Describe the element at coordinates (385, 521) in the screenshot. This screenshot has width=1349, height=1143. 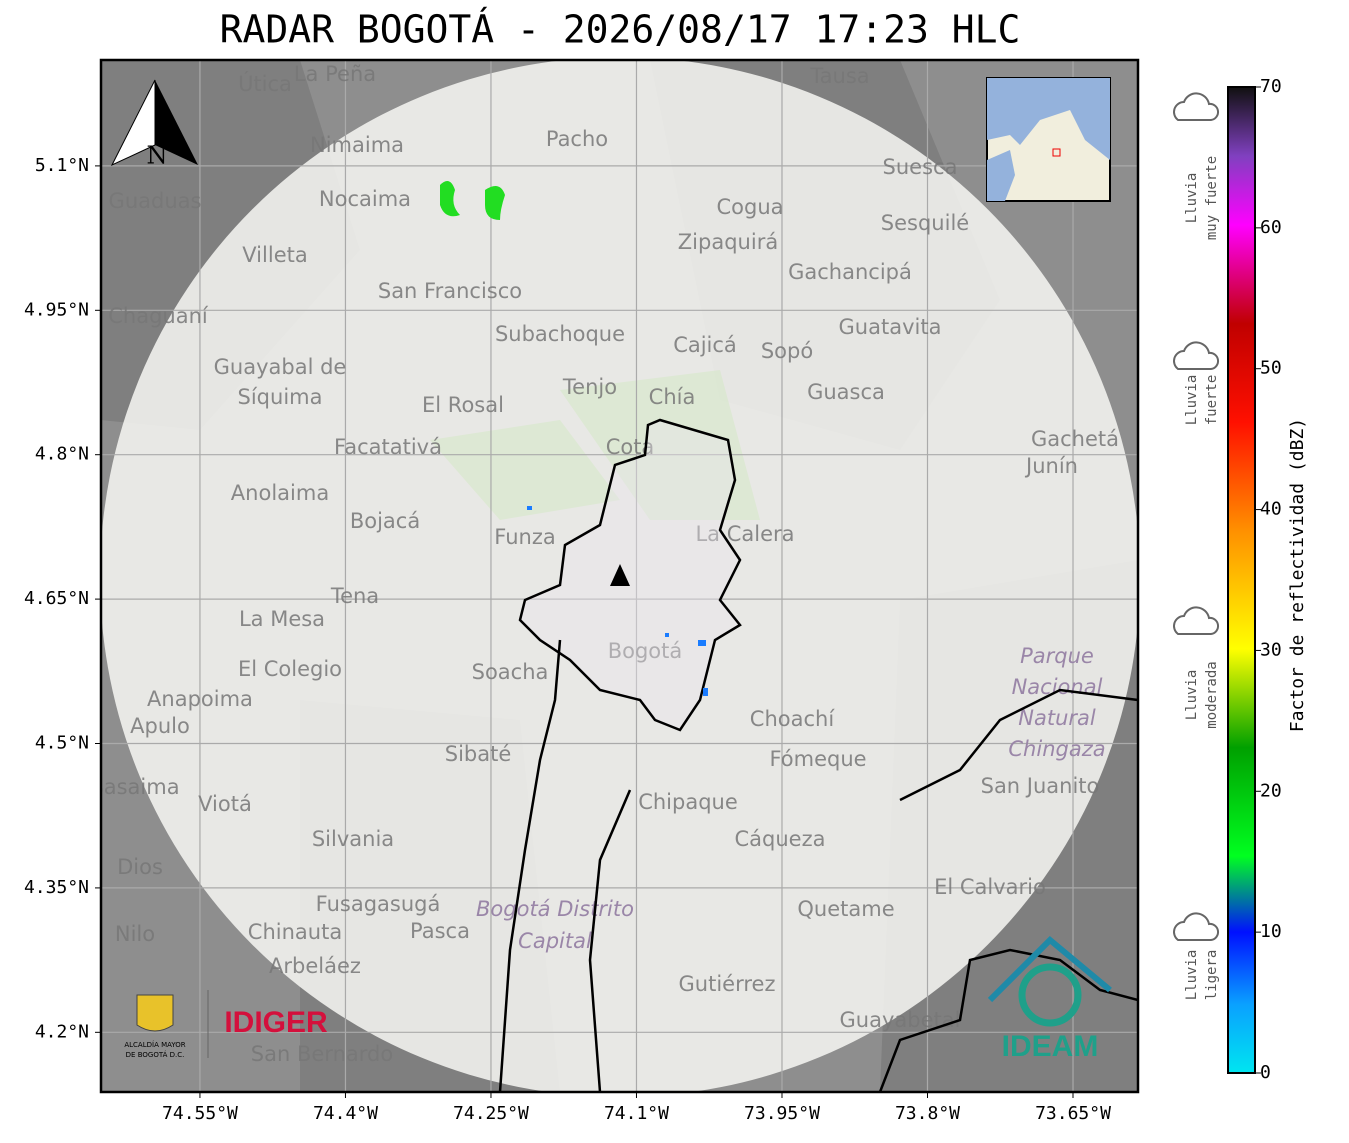
I see `place-label: Bojacá` at that location.